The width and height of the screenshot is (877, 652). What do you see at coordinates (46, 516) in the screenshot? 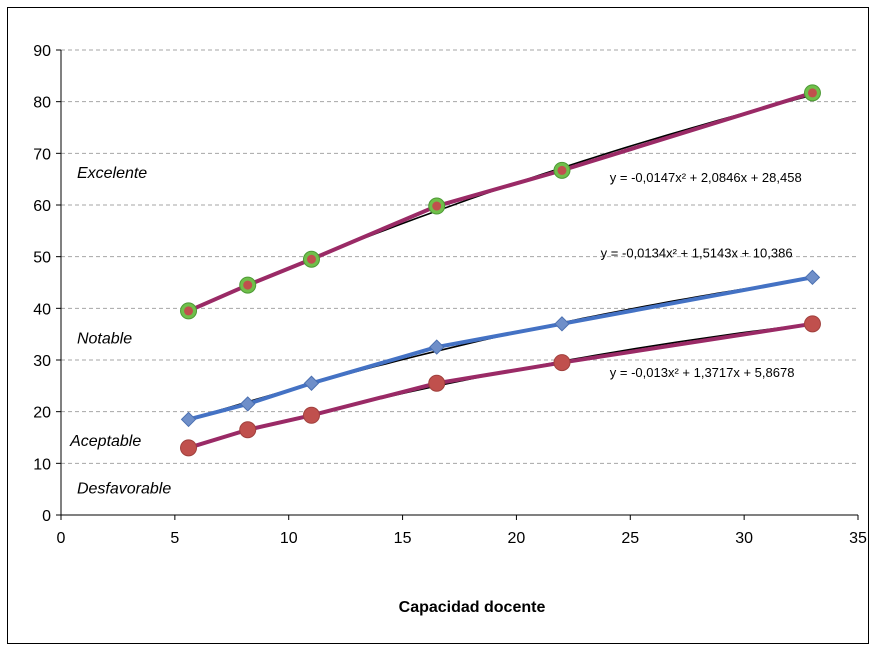
I see `y-tick-label-0: 0` at bounding box center [46, 516].